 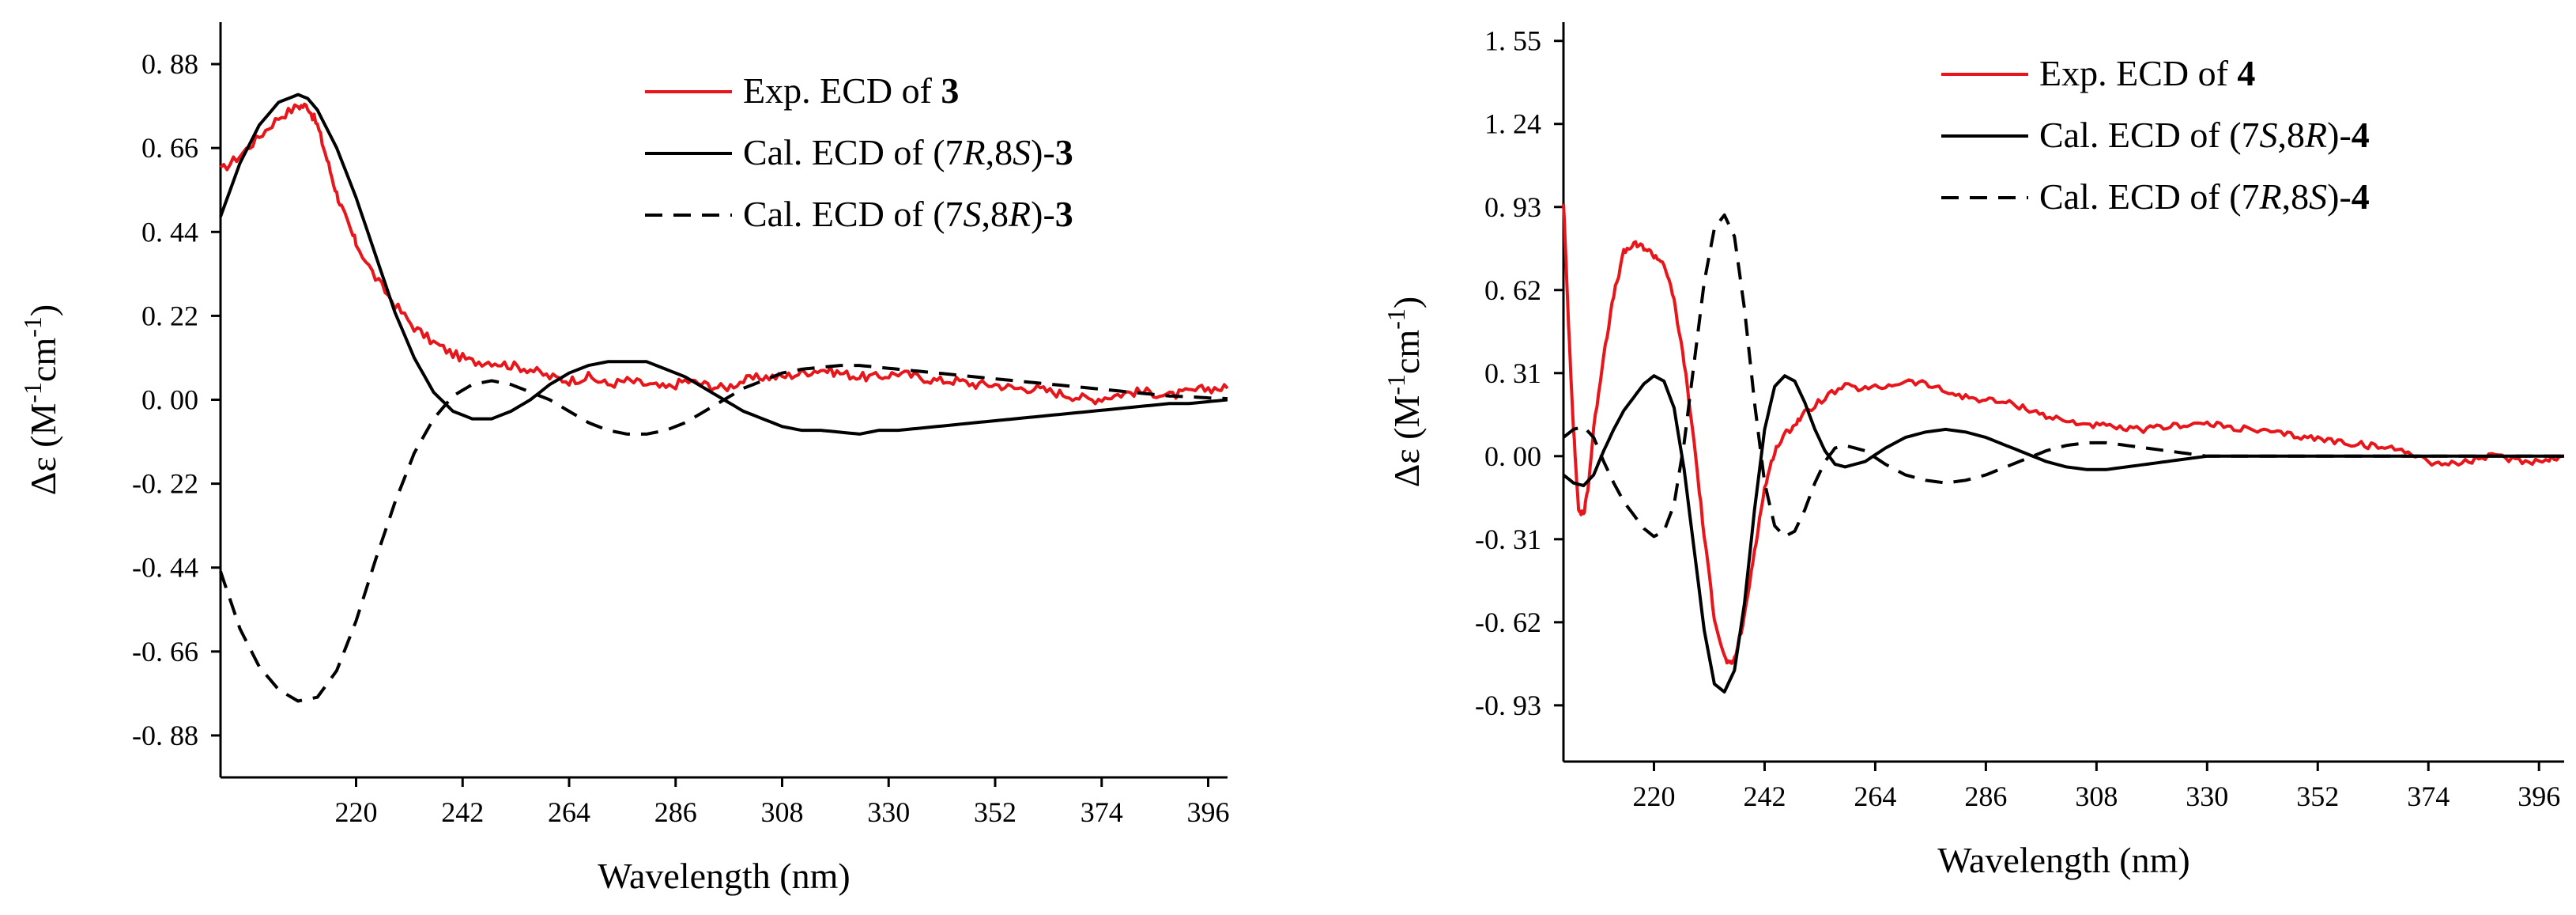 I want to click on y-tick-label: -0. 93, so click(x=1508, y=705).